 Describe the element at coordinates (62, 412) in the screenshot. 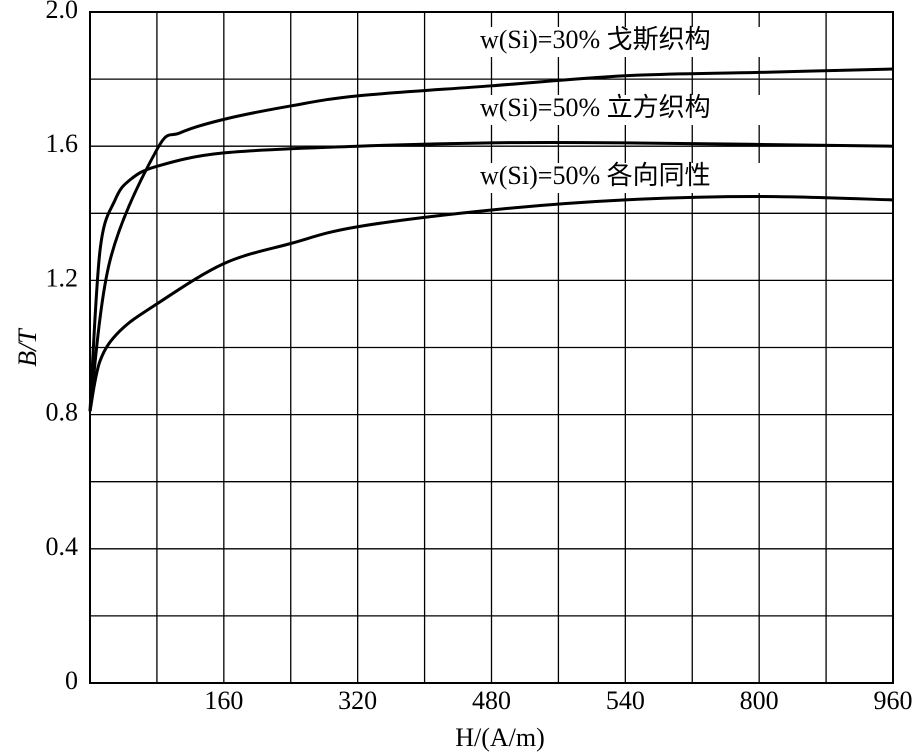

I see `y-tick-label: 0.8` at that location.